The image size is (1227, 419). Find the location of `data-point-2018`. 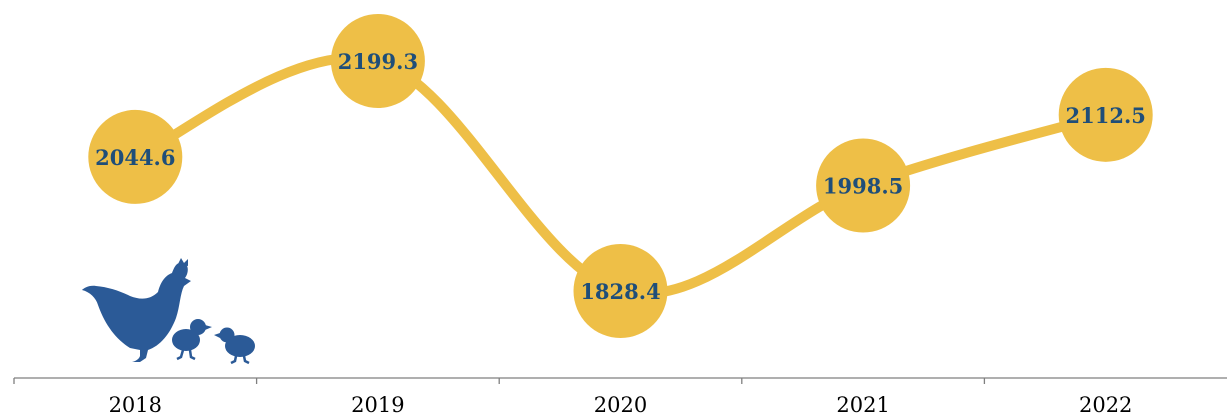

data-point-2018 is located at coordinates (135, 156).